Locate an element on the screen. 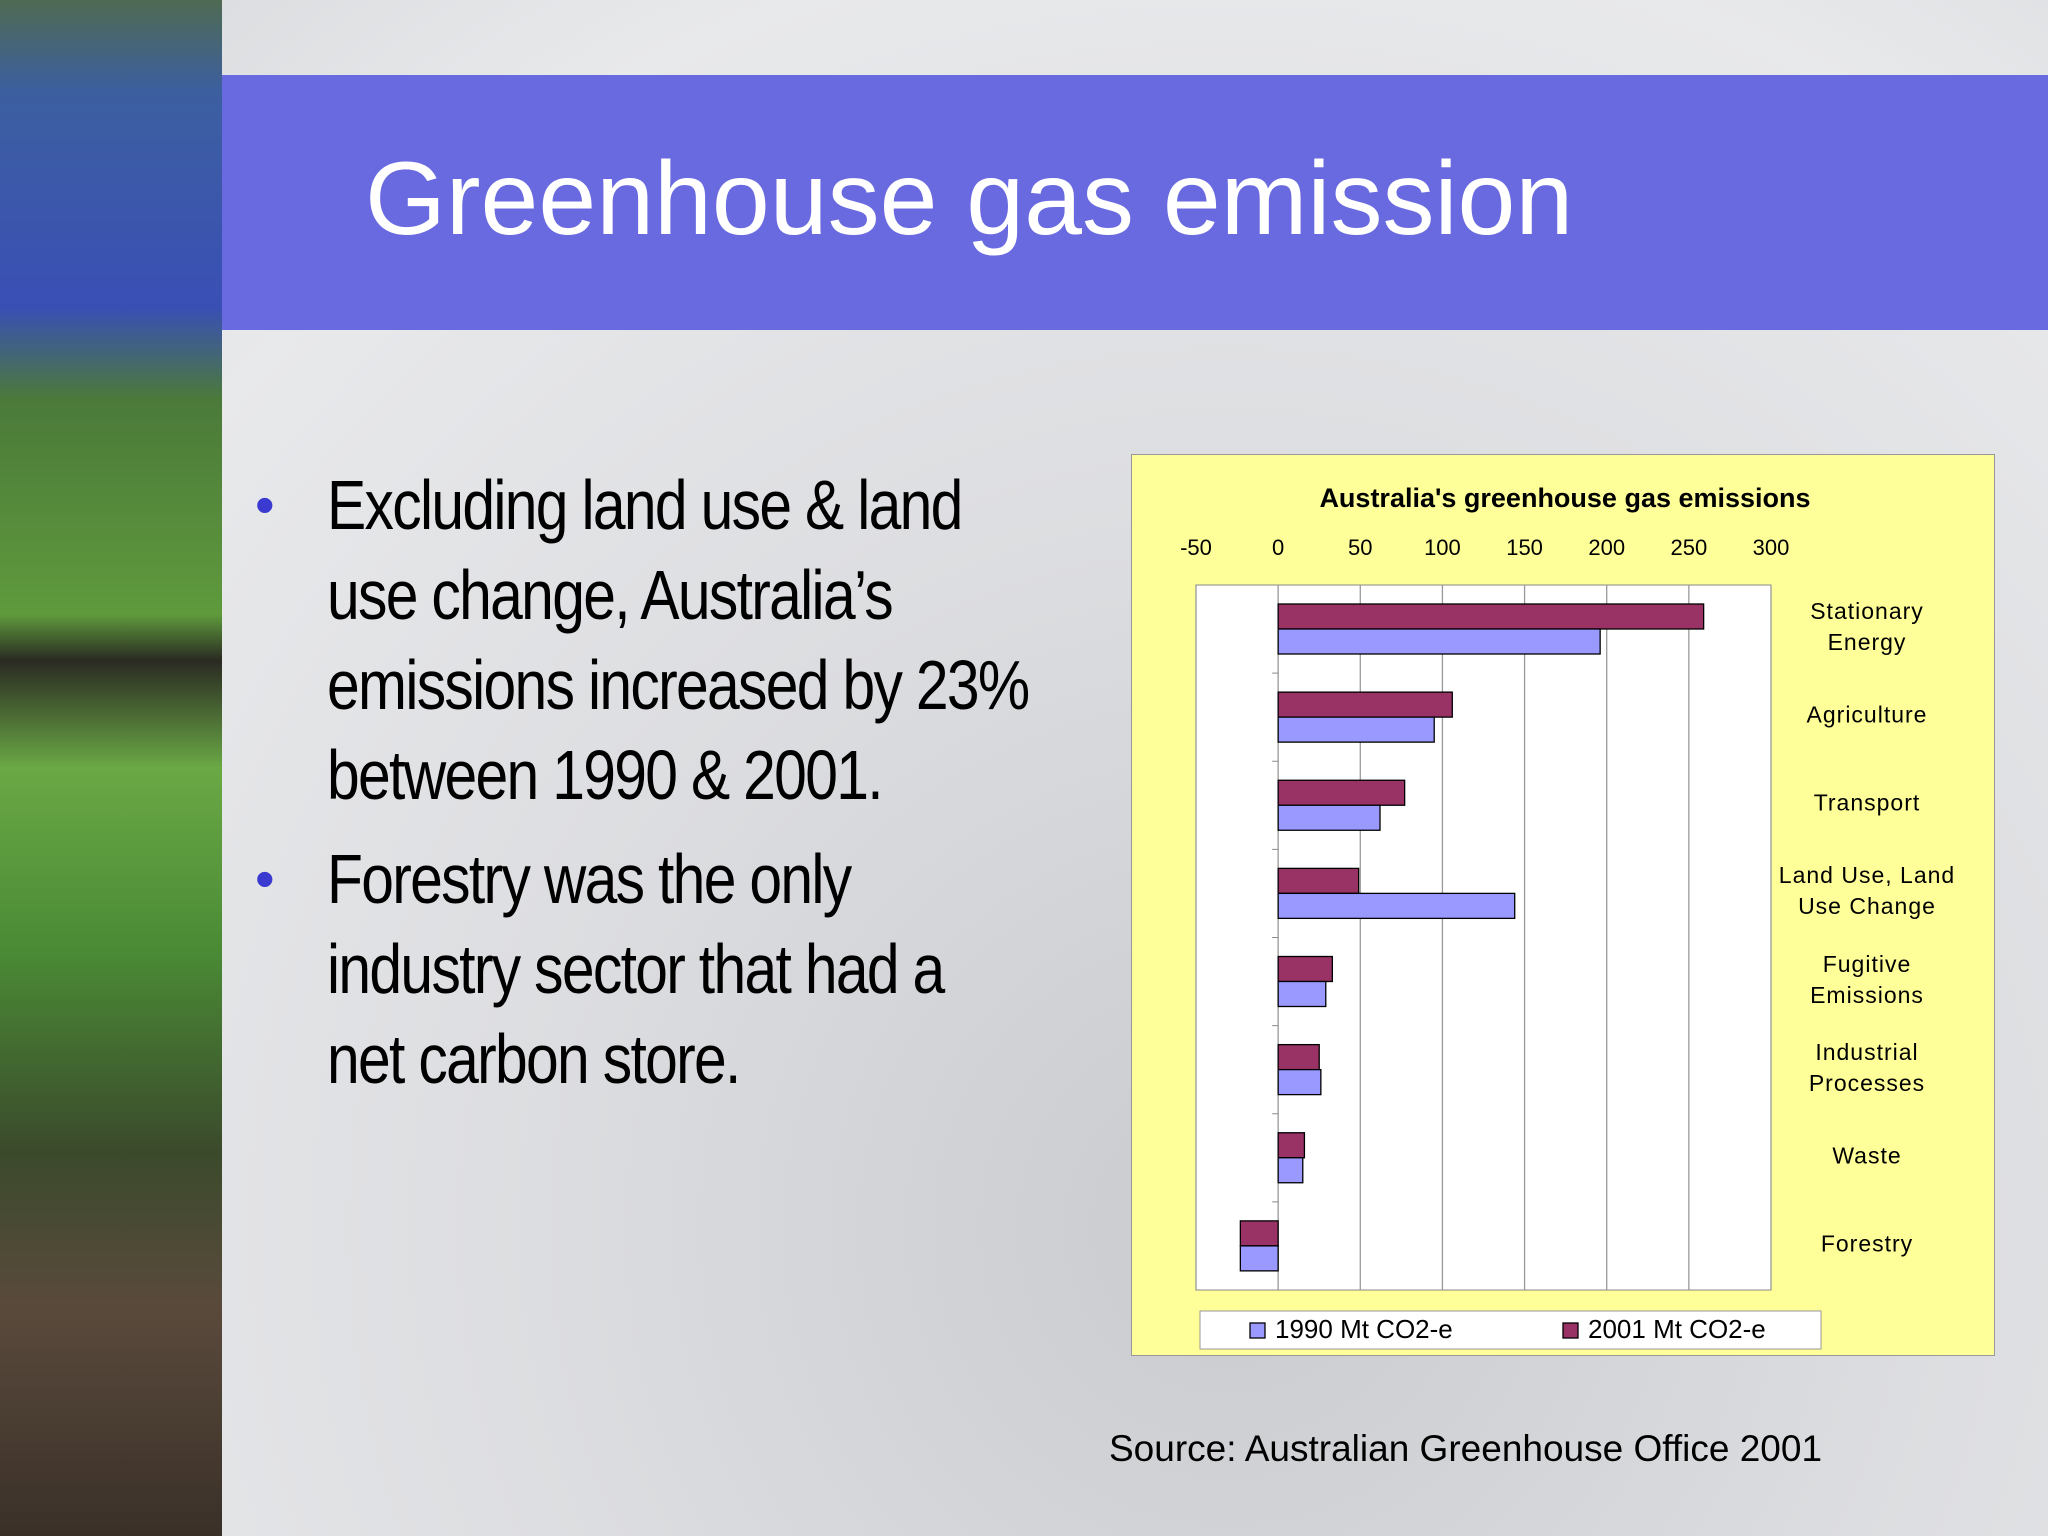 This screenshot has width=2048, height=1536. category-label: Waste is located at coordinates (1867, 1155).